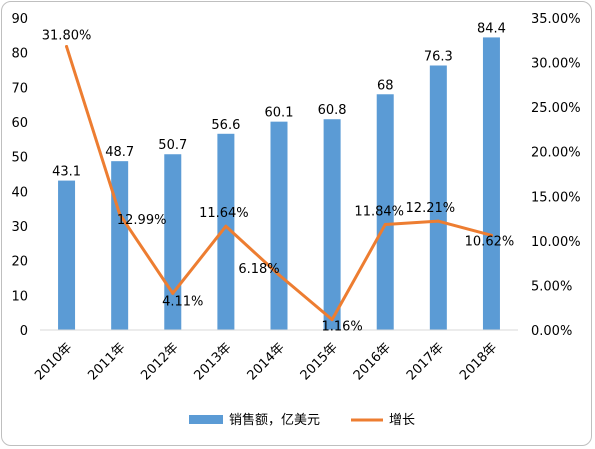 The image size is (595, 449). I want to click on legend-line-label: 增长, so click(402, 420).